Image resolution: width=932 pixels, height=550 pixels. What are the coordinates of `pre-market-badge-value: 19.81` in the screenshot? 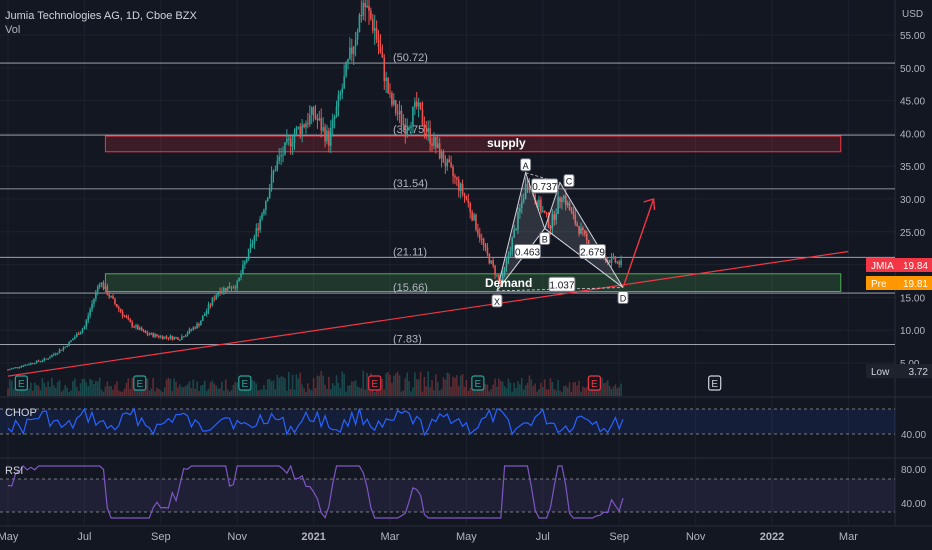 It's located at (915, 284).